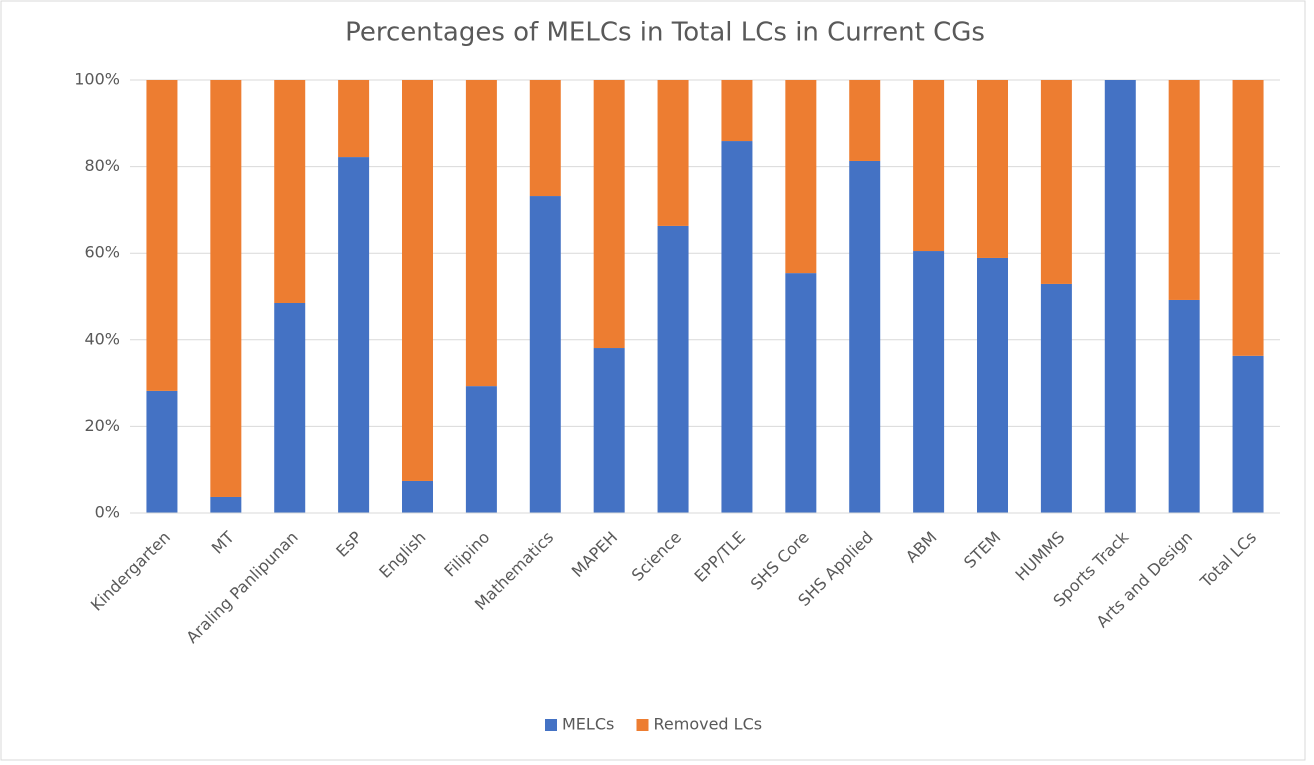  I want to click on y-tick-label: 0%, so click(107, 512).